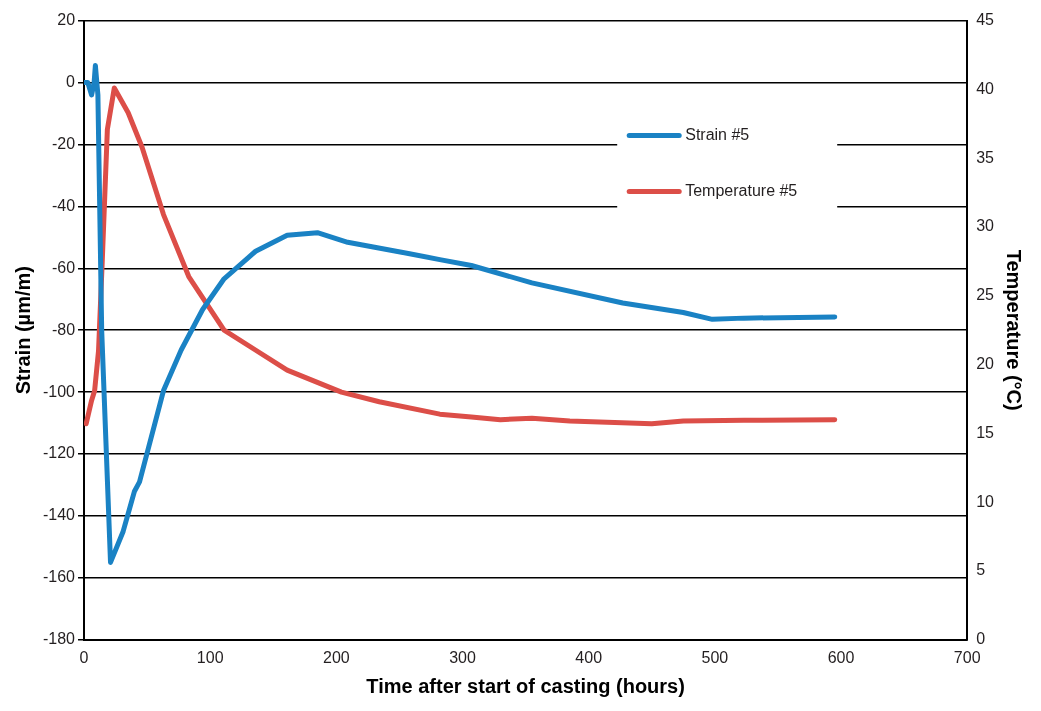  Describe the element at coordinates (63, 267) in the screenshot. I see `y-tick-label: -60` at that location.